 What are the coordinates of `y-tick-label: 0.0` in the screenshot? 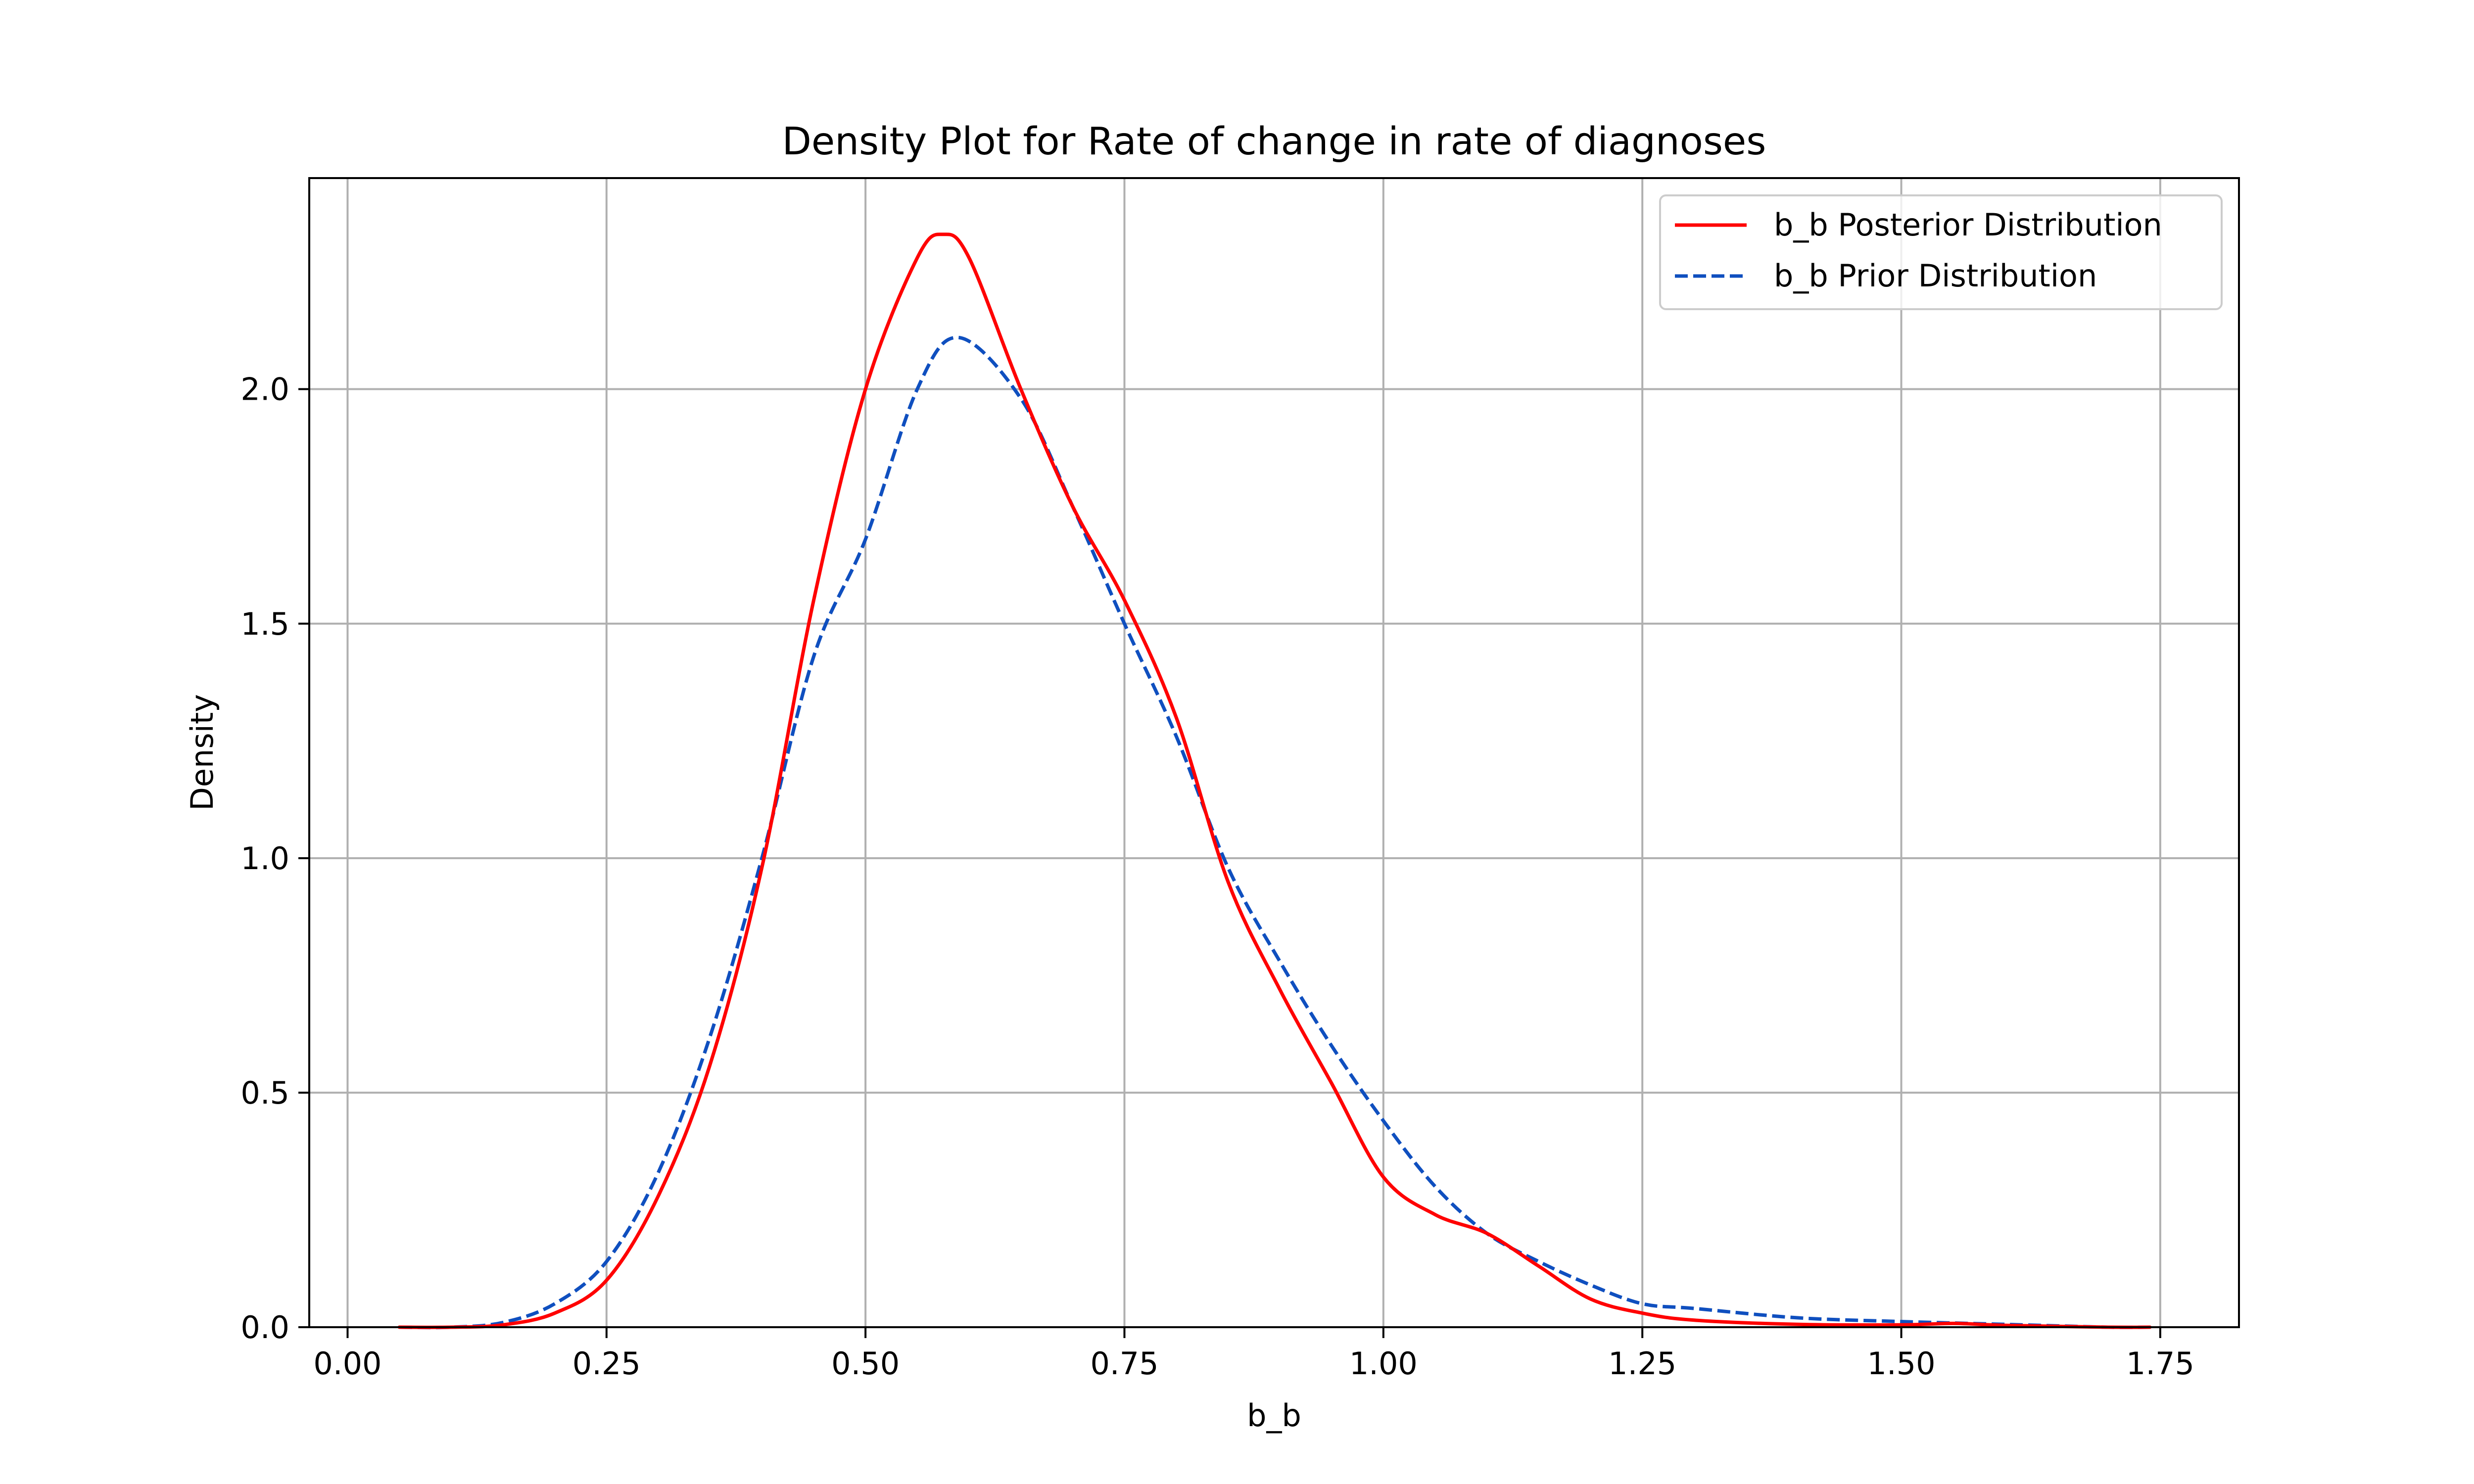 It's located at (264, 1327).